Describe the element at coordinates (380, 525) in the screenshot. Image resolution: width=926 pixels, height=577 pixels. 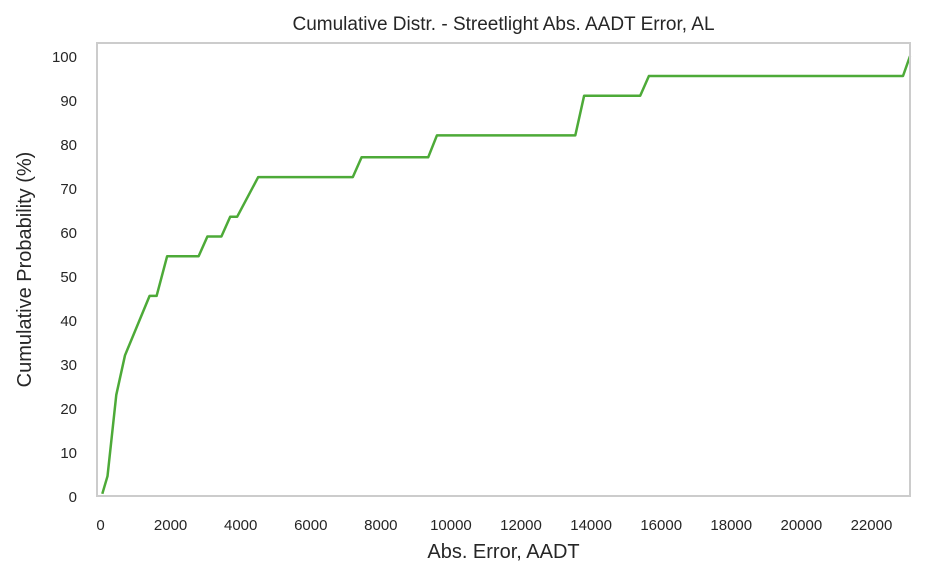
I see `x-tick-label: 8000` at that location.